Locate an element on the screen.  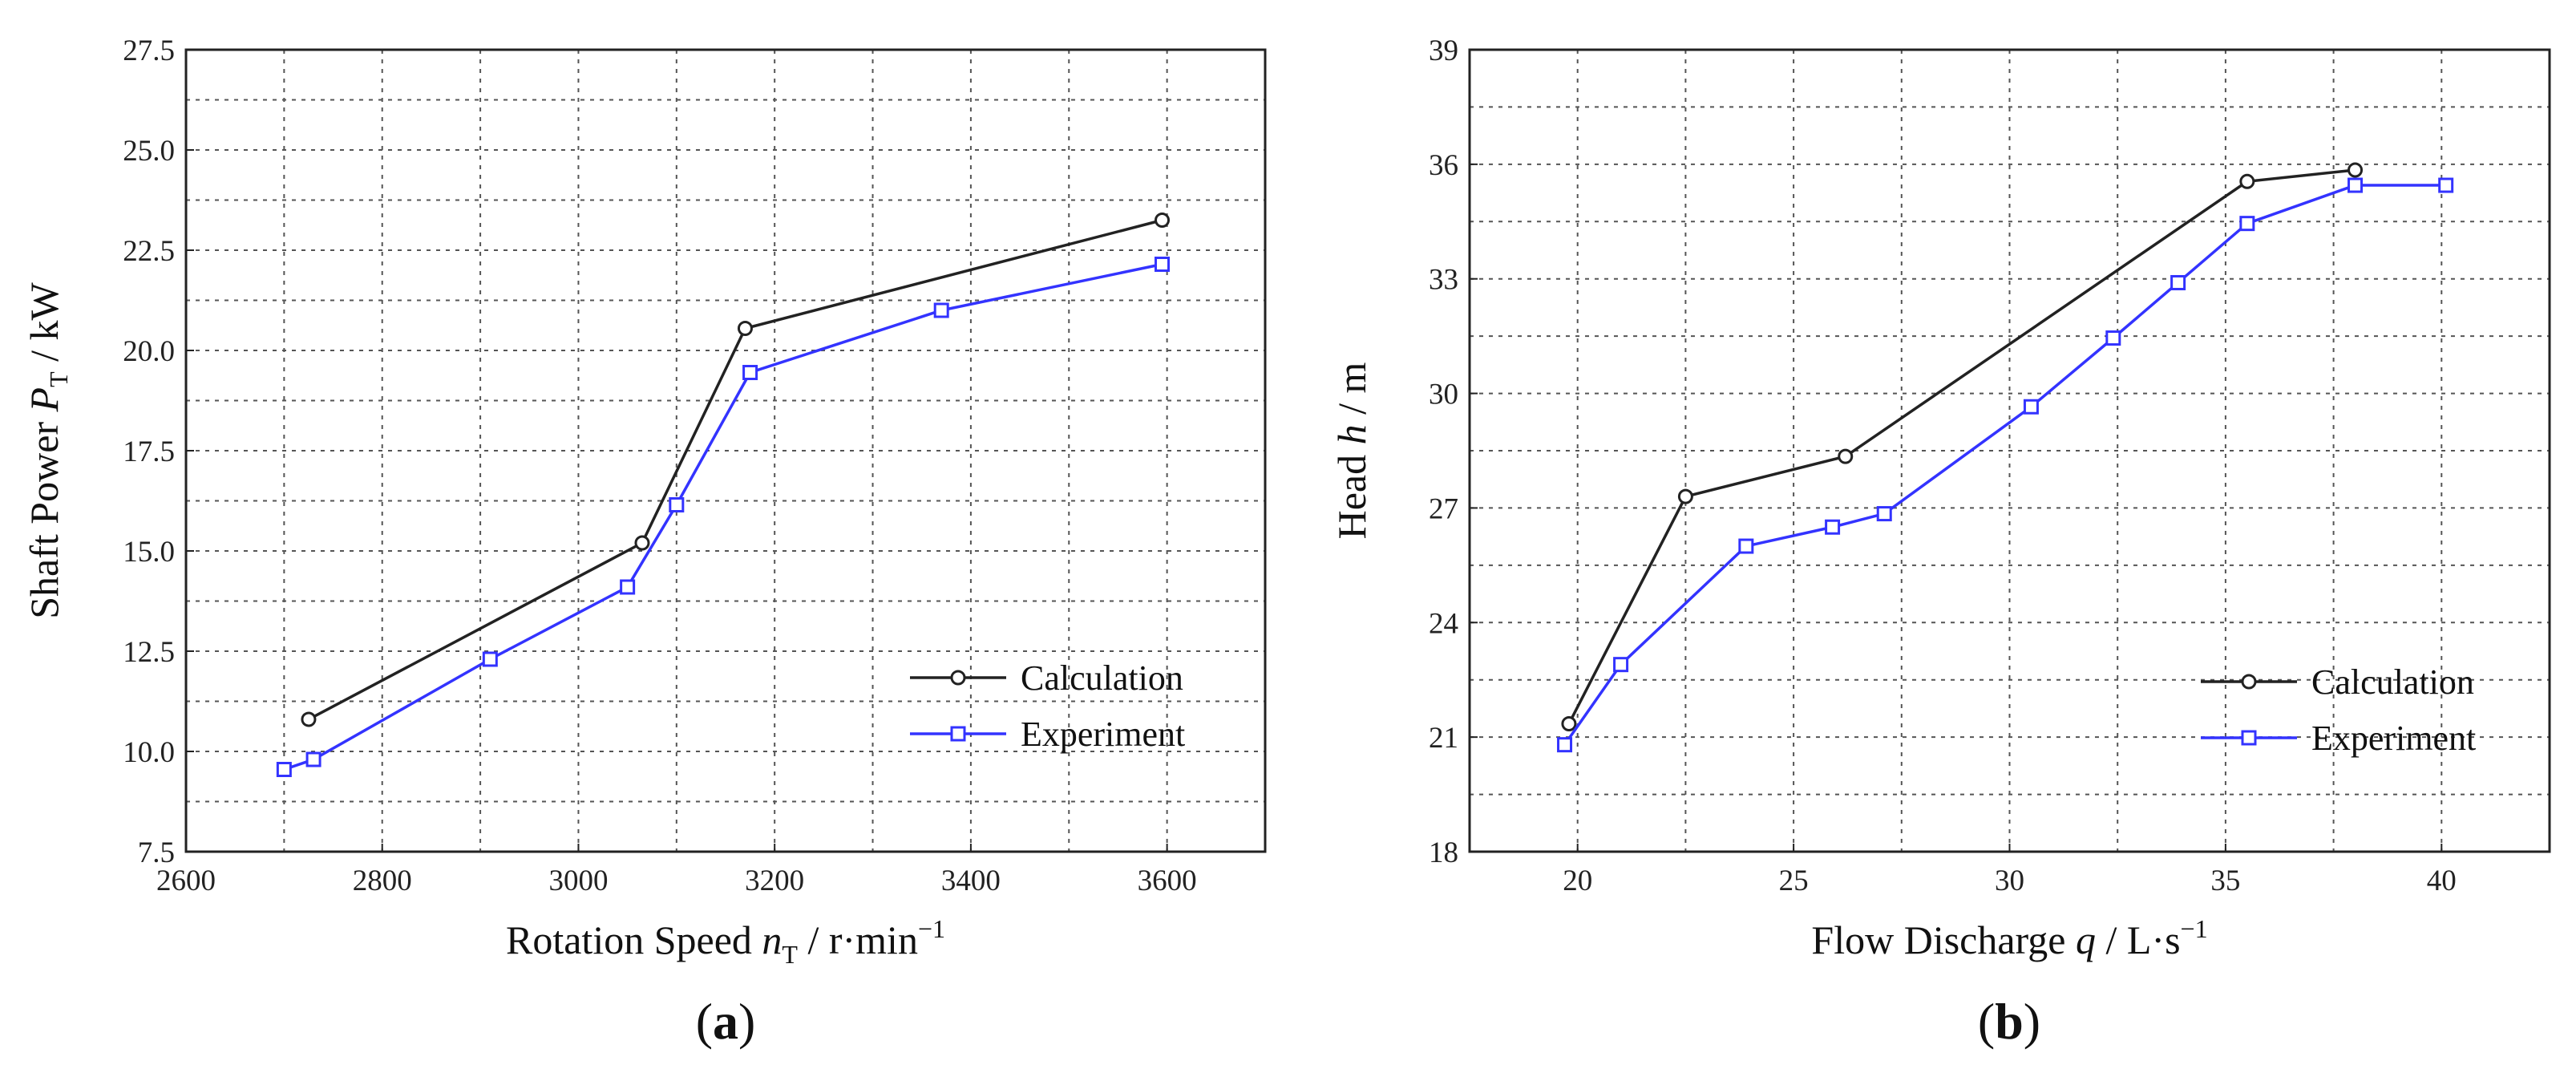
y-tick-label: 39 is located at coordinates (1443, 50).